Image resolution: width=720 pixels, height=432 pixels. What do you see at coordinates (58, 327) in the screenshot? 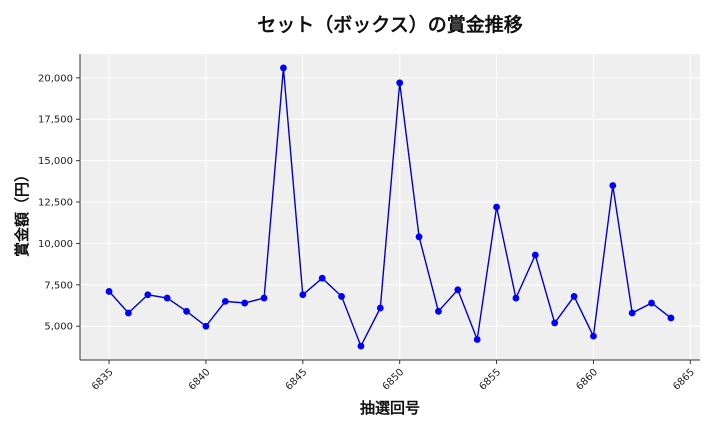
I see `y-tick-label: 5,000` at bounding box center [58, 327].